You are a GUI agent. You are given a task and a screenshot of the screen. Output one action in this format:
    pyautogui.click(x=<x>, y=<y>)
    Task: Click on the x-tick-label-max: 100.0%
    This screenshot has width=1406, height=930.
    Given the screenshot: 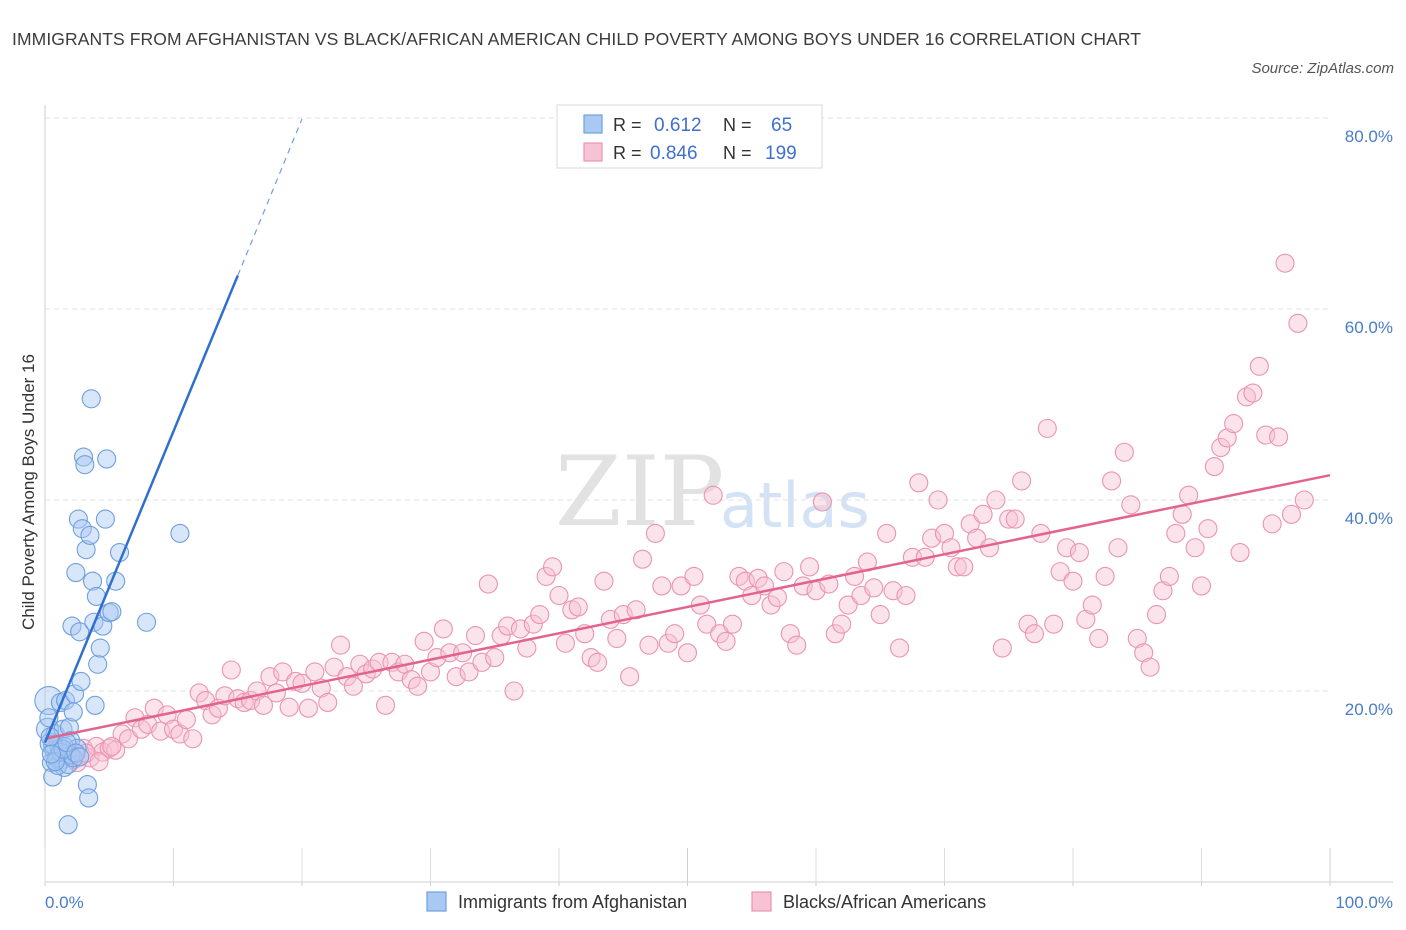 What is the action you would take?
    pyautogui.click(x=1364, y=902)
    